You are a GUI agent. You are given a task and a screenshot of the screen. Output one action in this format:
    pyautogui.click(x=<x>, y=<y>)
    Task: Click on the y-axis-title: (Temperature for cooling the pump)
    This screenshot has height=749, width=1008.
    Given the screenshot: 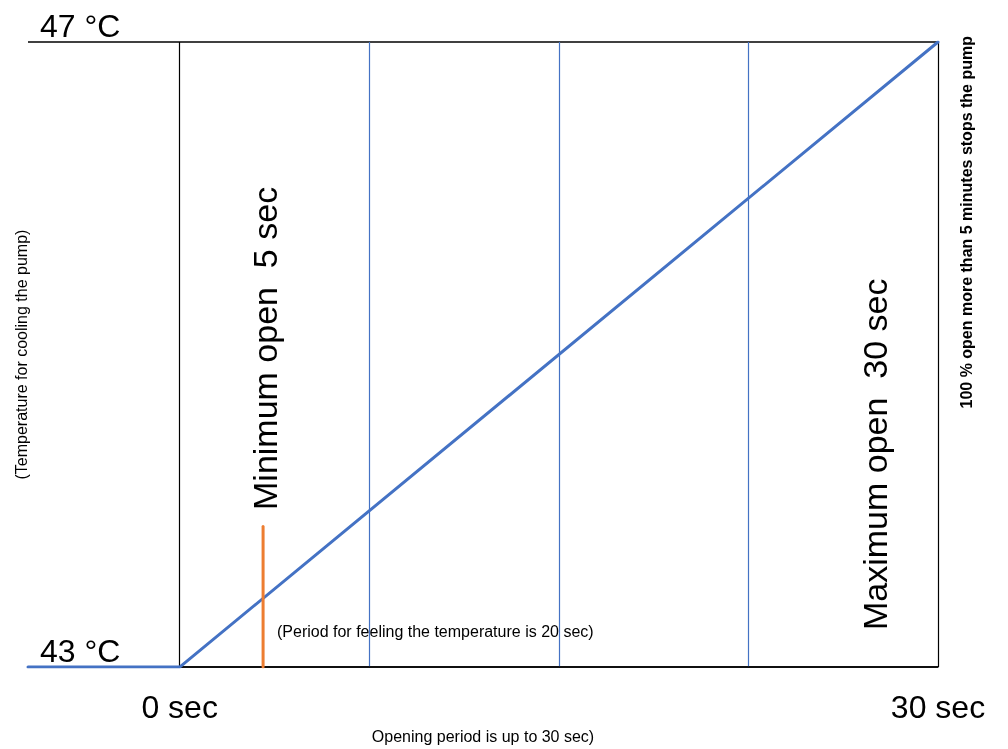 What is the action you would take?
    pyautogui.click(x=21, y=354)
    